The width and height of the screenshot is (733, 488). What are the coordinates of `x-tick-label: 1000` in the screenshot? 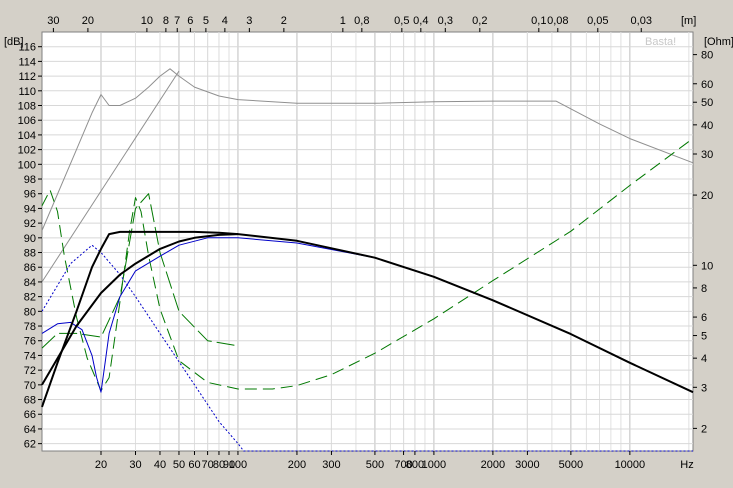 It's located at (434, 465).